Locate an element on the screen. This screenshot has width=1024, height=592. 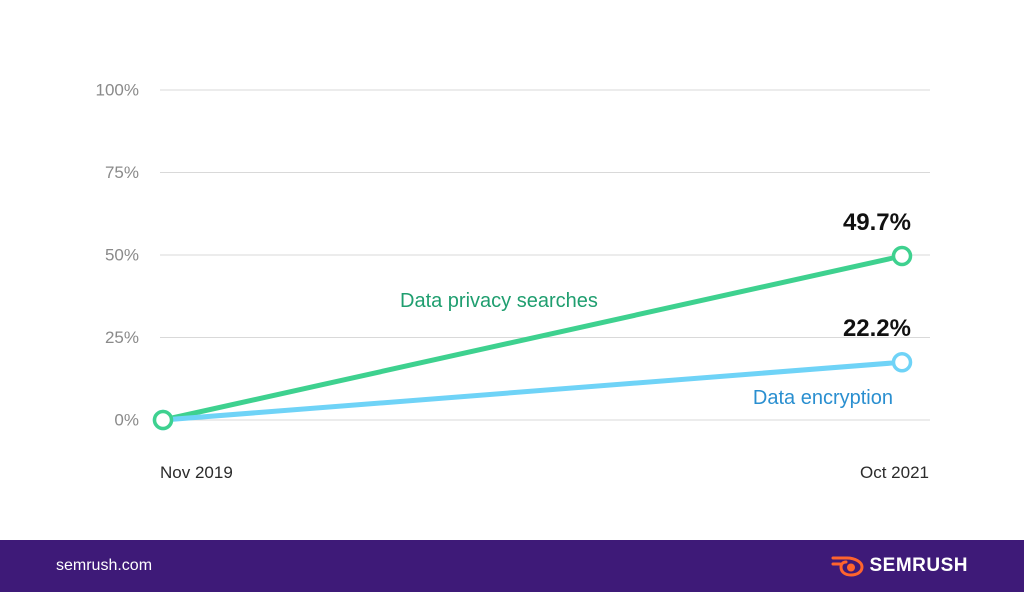
data-label: 49.7% is located at coordinates (877, 222).